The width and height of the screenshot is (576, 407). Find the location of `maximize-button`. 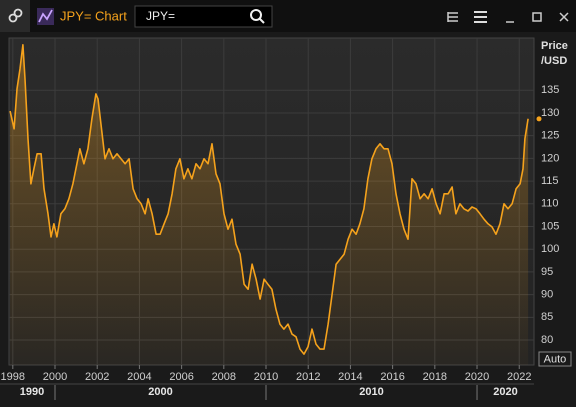

maximize-button is located at coordinates (537, 17).